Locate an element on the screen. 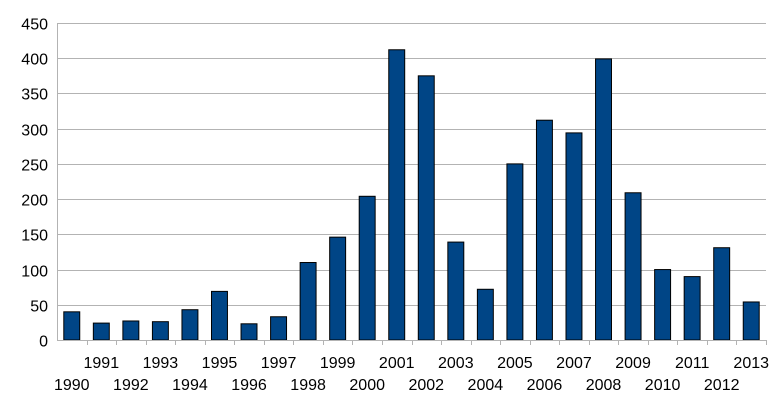 This screenshot has width=782, height=412. x-tick-label: 1997 is located at coordinates (279, 363).